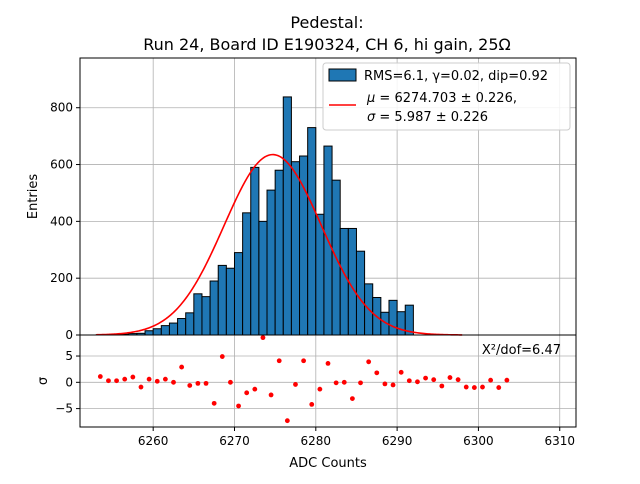  Describe the element at coordinates (61, 165) in the screenshot. I see `histogram-ytick-label: 600` at that location.